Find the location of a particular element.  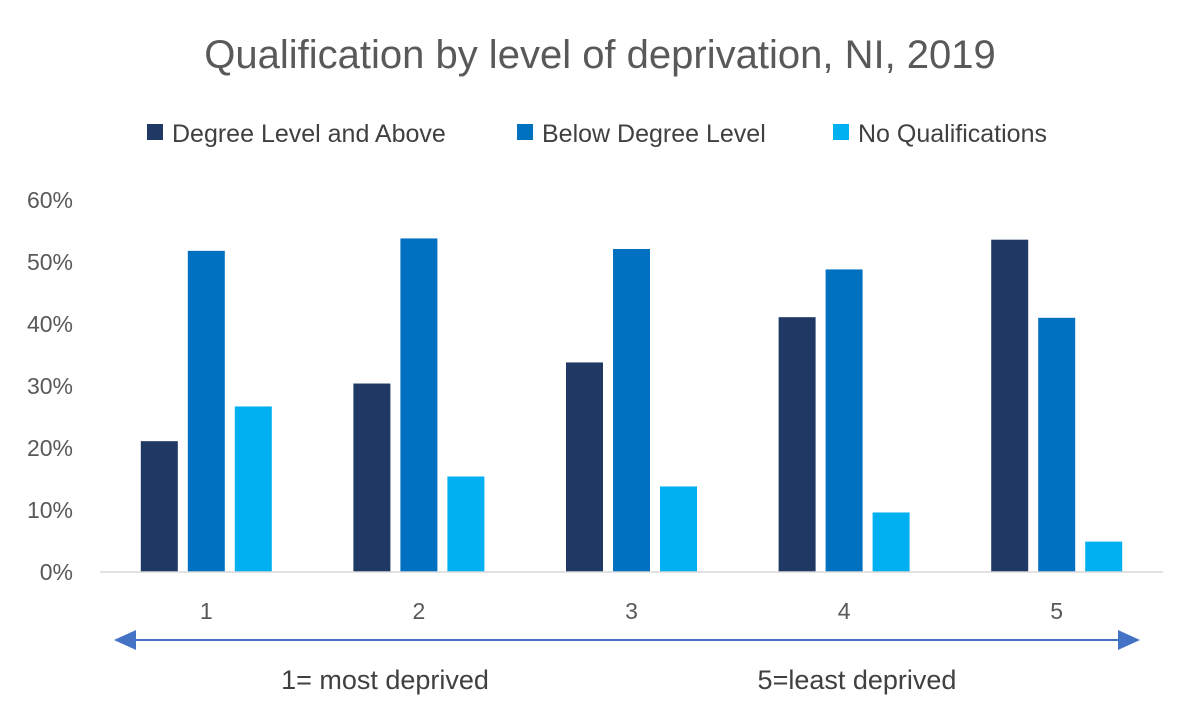

y-tick-label: 20% is located at coordinates (50, 448).